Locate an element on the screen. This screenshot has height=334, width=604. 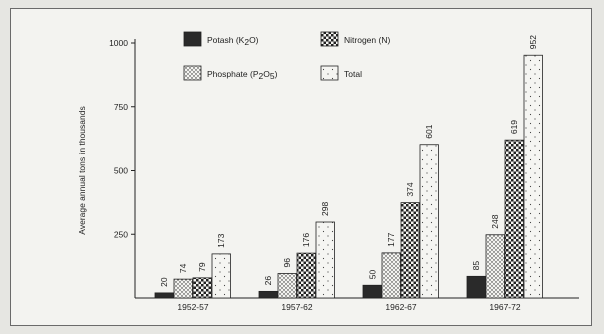
legend-label: Total is located at coordinates (353, 74).